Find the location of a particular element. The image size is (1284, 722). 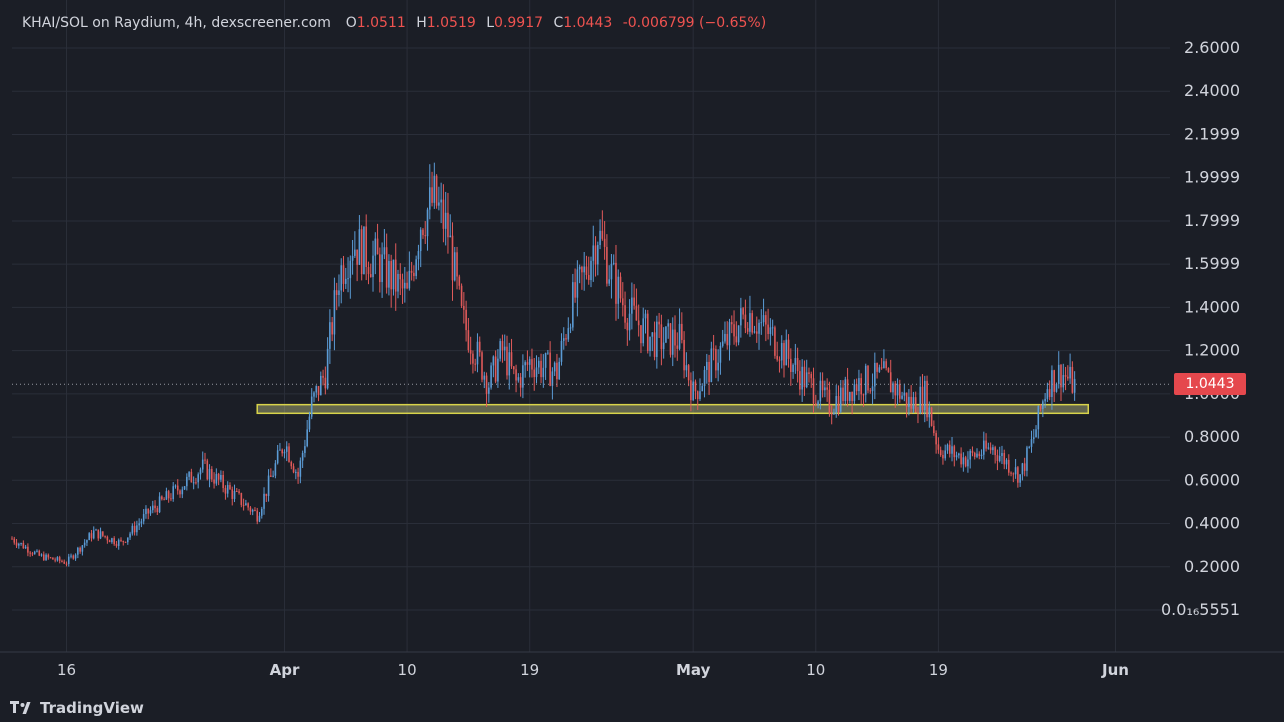

tradingview-logo: TradingView is located at coordinates (77, 708).